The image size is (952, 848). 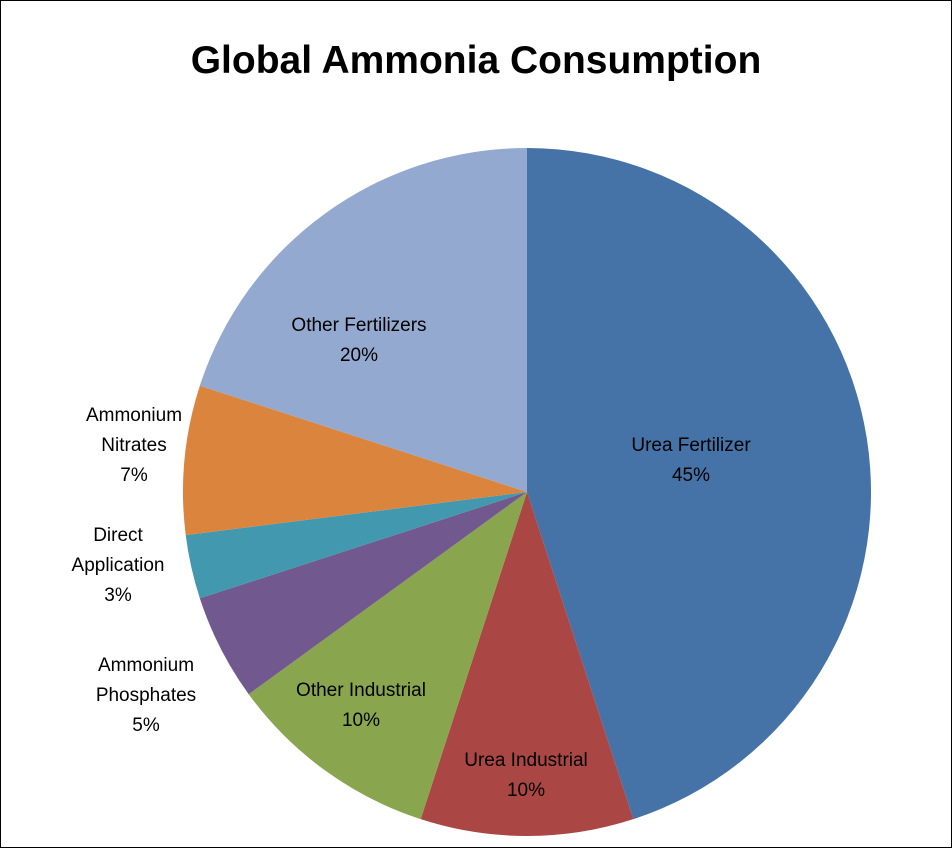 What do you see at coordinates (146, 680) in the screenshot?
I see `slice-category: Ammonium Phosphates` at bounding box center [146, 680].